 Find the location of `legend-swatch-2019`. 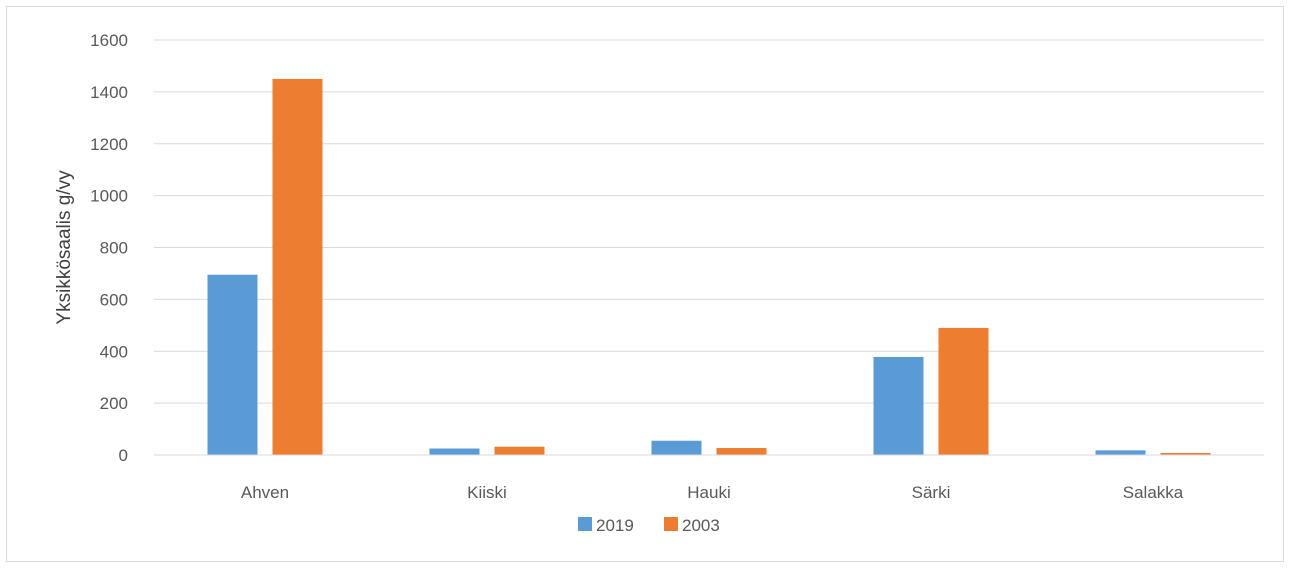

legend-swatch-2019 is located at coordinates (585, 524).